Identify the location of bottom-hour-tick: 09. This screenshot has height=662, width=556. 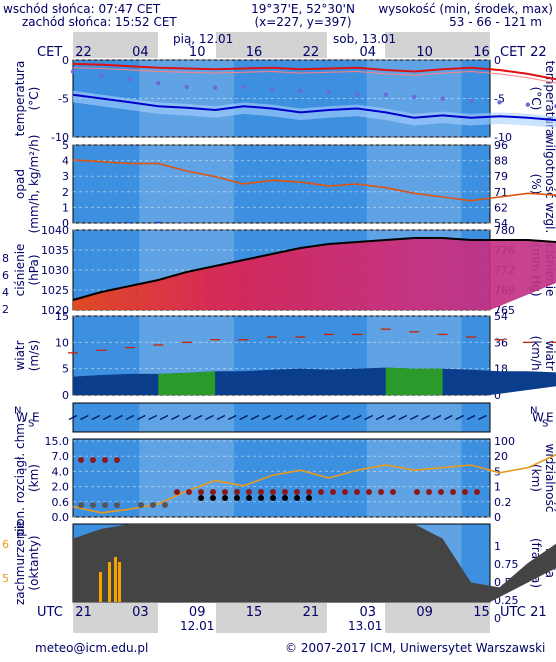
(424, 612).